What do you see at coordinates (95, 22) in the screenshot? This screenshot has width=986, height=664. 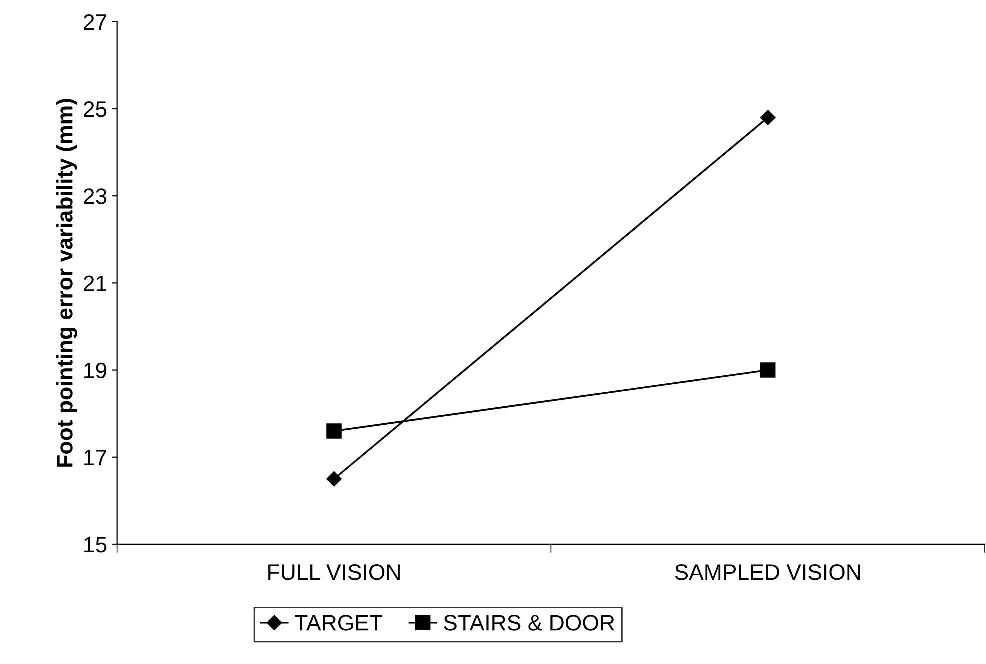 I see `y-tick-label: 27` at bounding box center [95, 22].